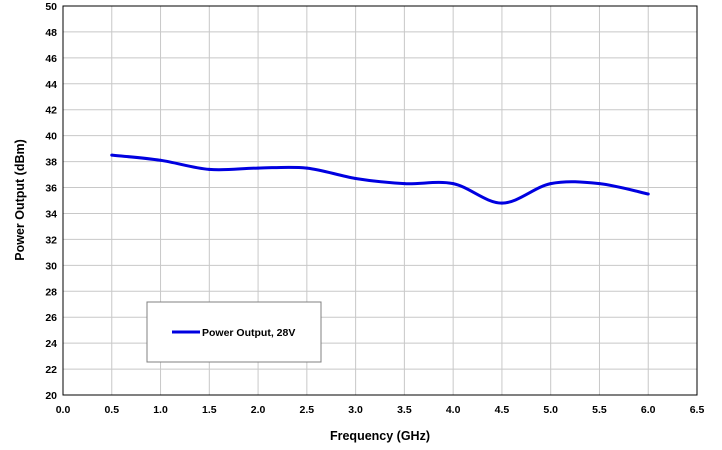  What do you see at coordinates (51, 33) in the screenshot?
I see `y-tick-label: 48` at bounding box center [51, 33].